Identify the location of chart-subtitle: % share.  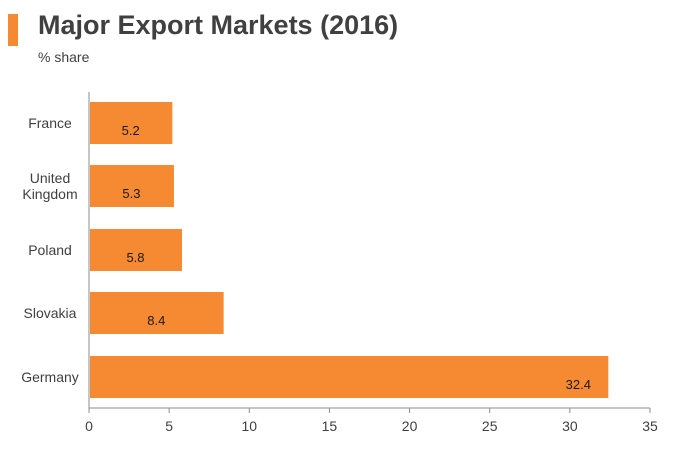
(64, 57).